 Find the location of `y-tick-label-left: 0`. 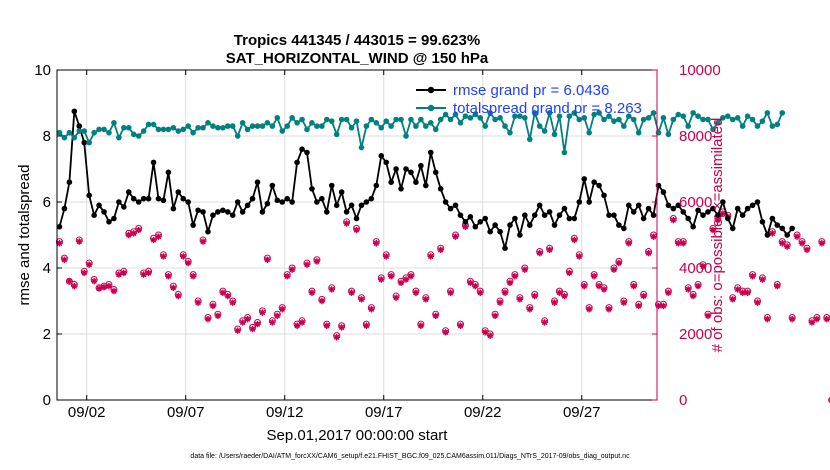

y-tick-label-left: 0 is located at coordinates (47, 400).